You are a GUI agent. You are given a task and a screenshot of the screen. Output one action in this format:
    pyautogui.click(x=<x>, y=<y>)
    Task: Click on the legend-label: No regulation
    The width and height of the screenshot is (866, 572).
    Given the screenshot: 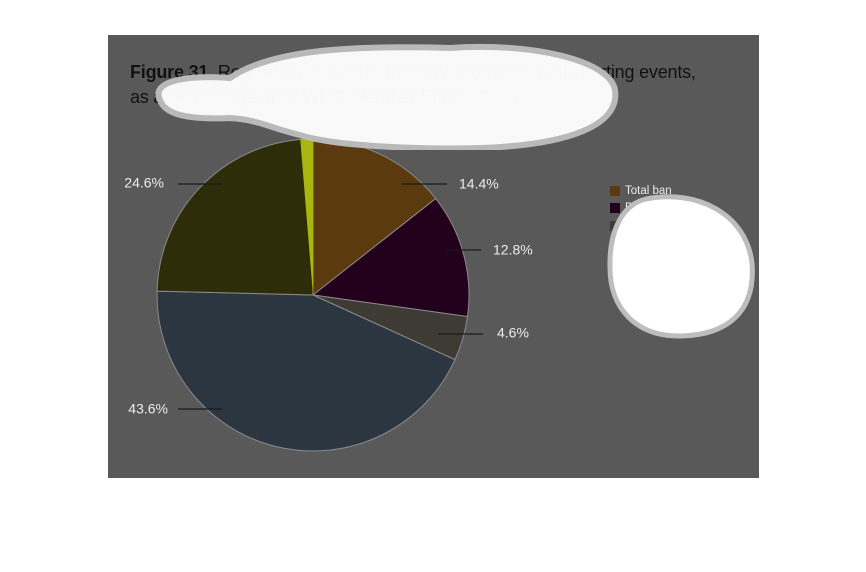 What is the action you would take?
    pyautogui.click(x=659, y=243)
    